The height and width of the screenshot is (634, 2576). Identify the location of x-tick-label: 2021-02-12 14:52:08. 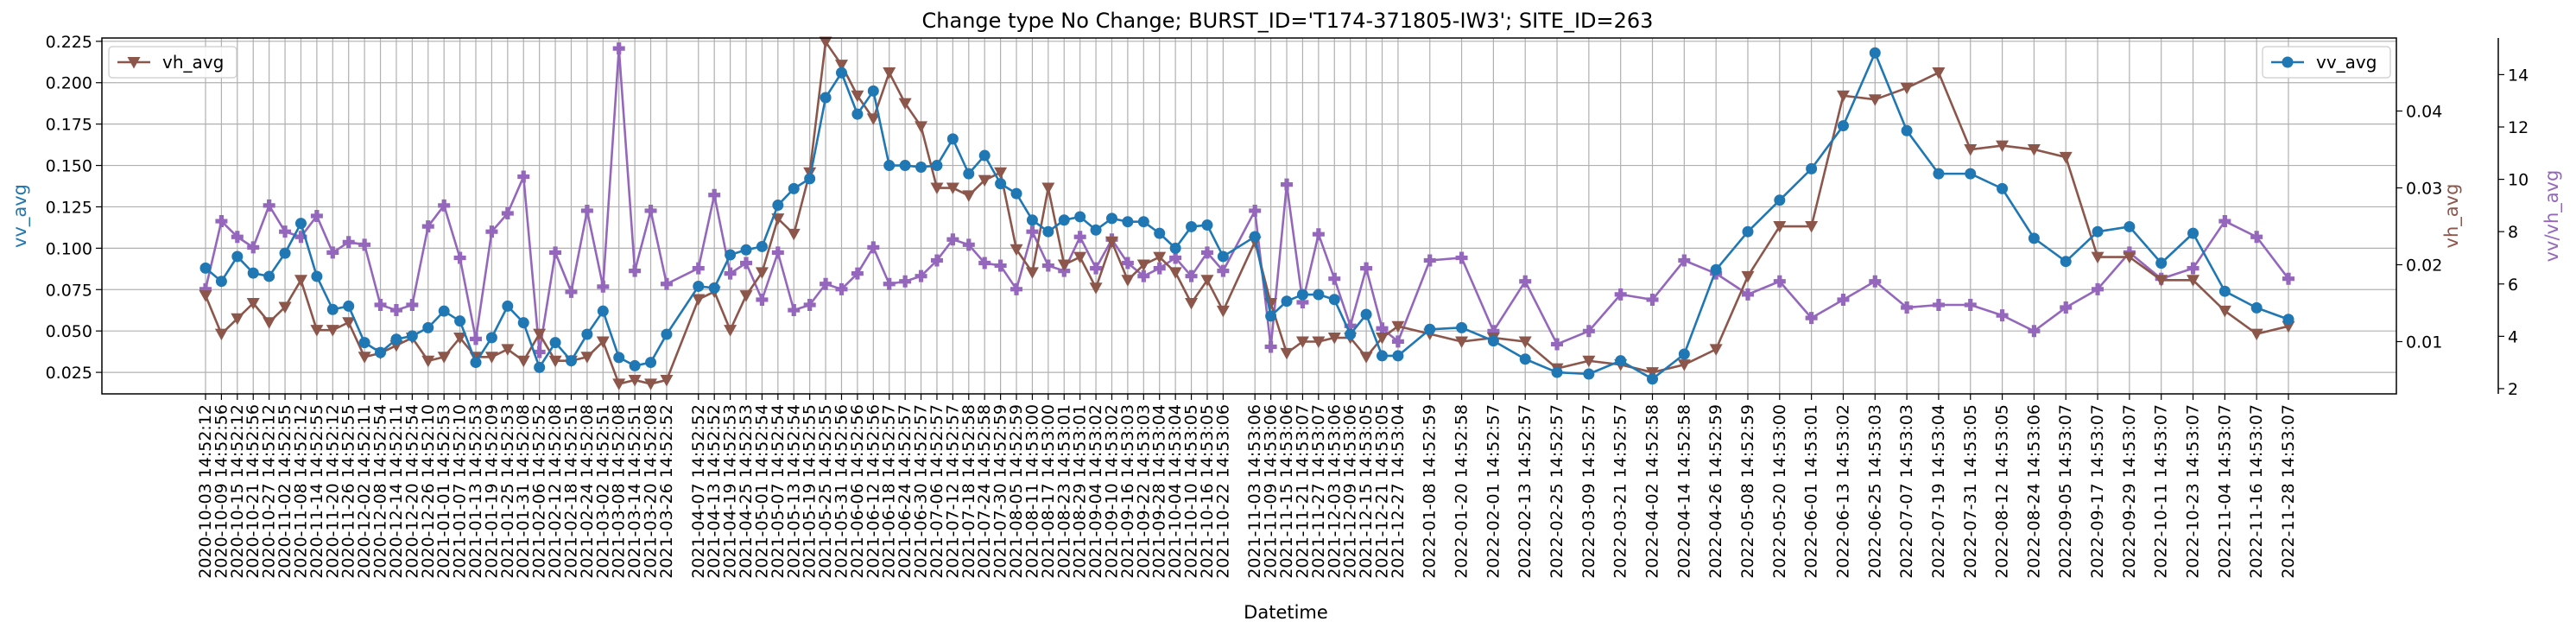
(555, 491).